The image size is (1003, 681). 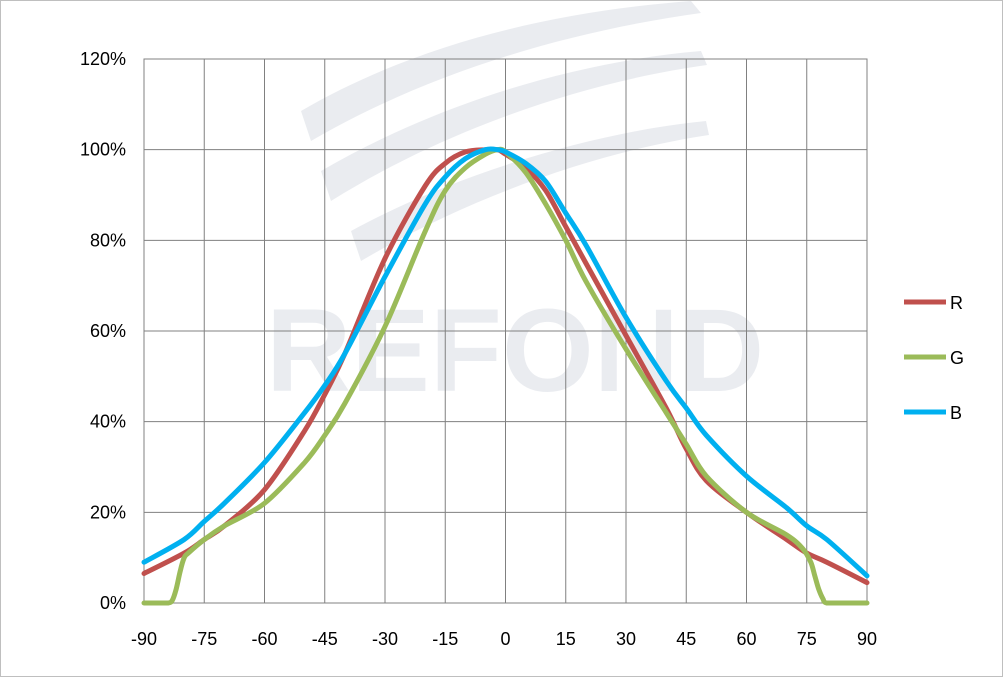 I want to click on y-axis-tick-labels: 0% 20% 40% 60% 80% 100% 120%, so click(x=103, y=331).